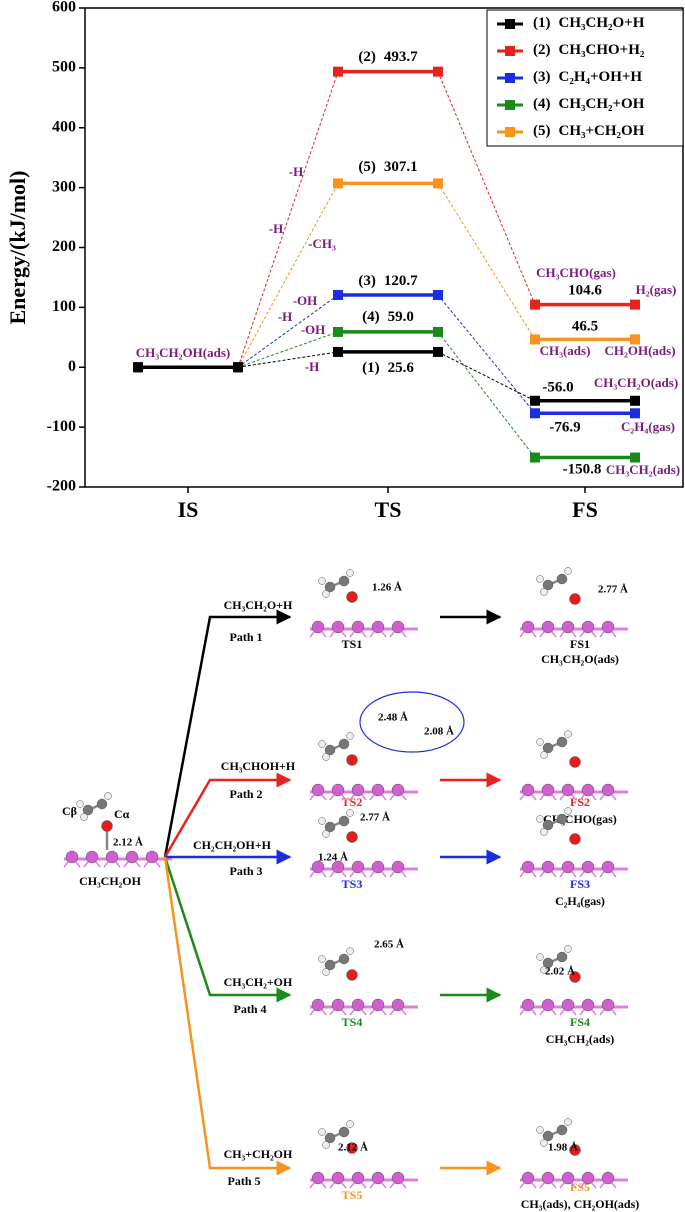  I want to click on fs-value-label: -150.8, so click(582, 469).